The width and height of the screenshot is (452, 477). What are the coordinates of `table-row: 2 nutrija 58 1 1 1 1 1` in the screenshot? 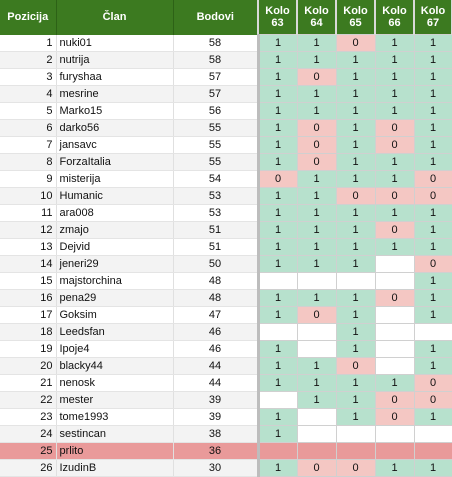 It's located at (226, 60).